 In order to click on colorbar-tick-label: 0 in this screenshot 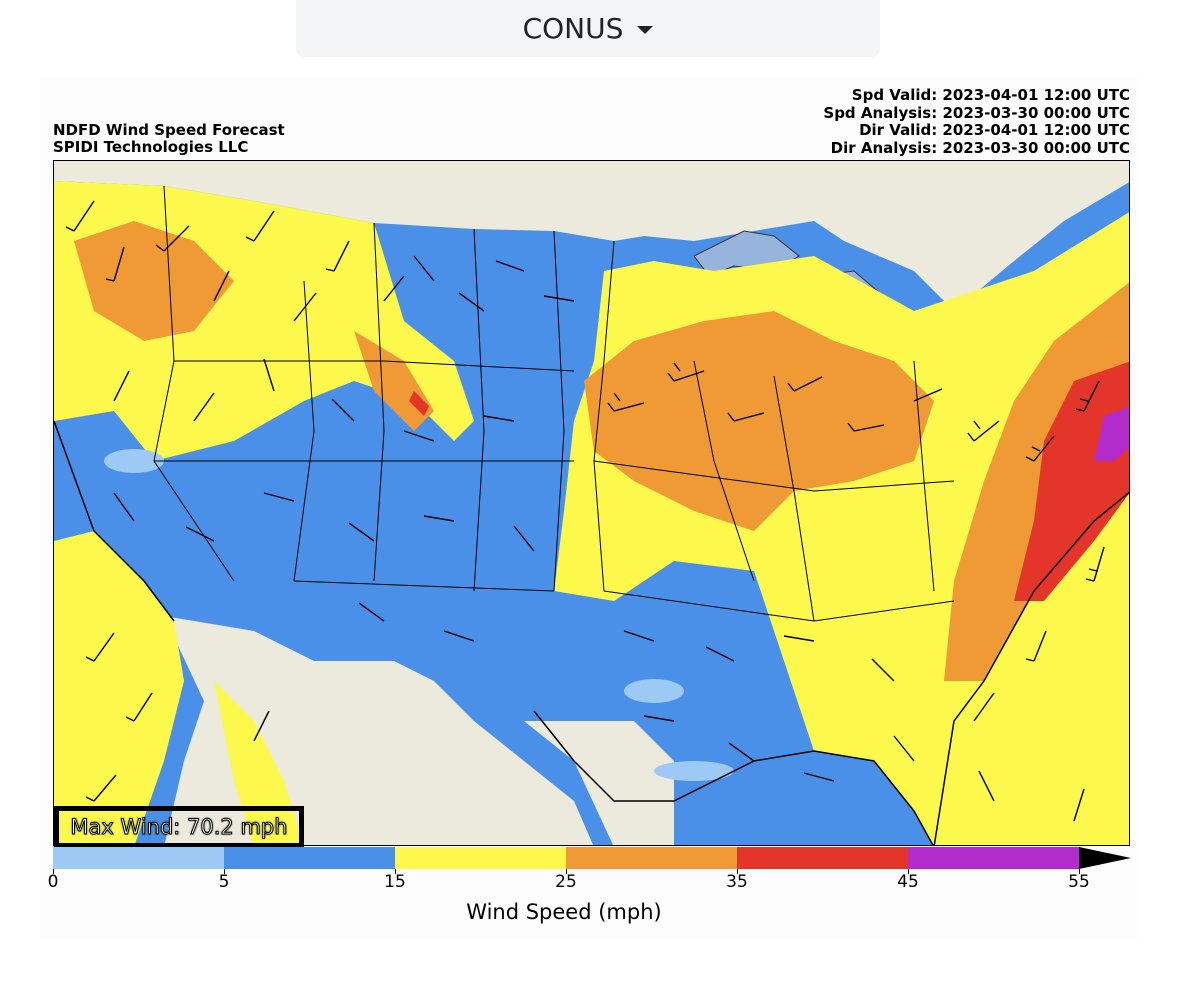, I will do `click(53, 882)`.